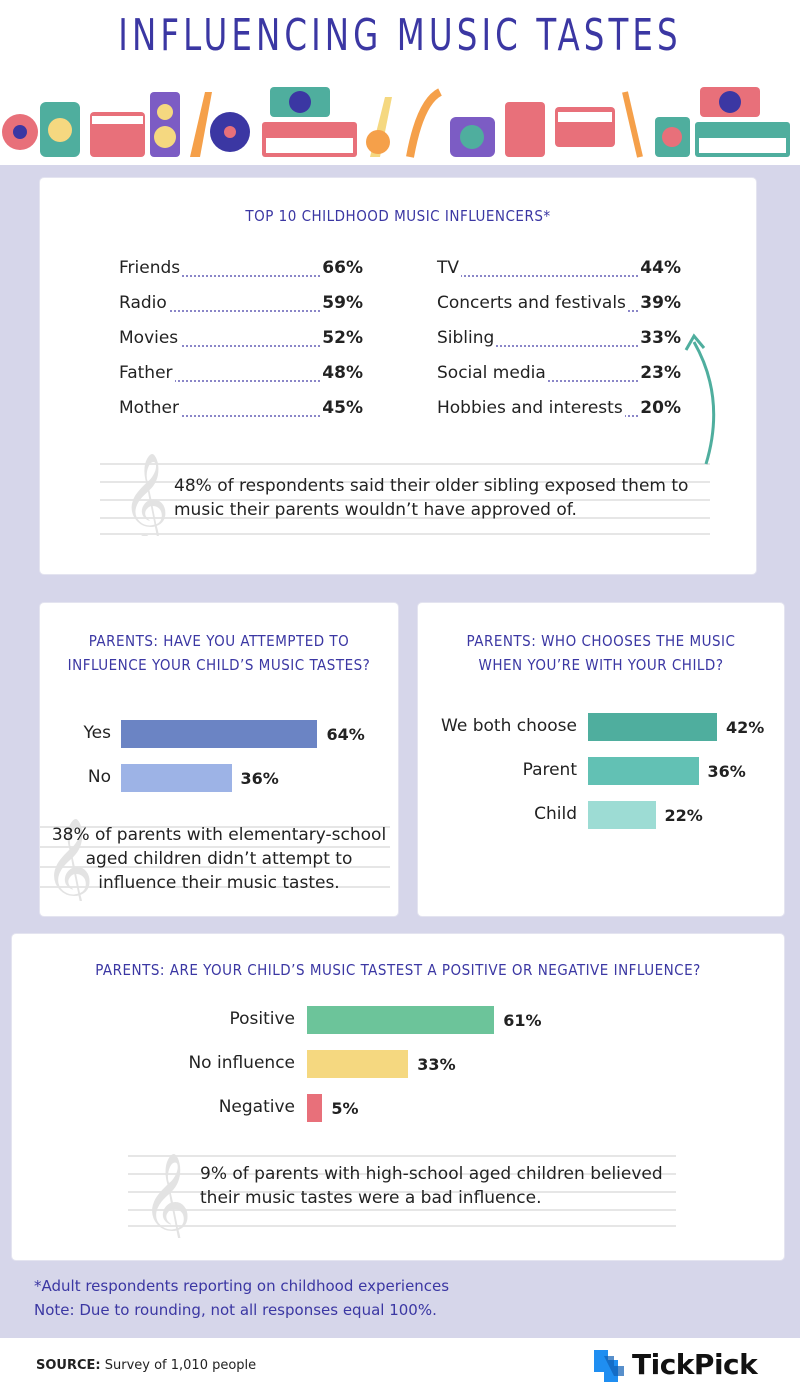 This screenshot has height=1397, width=800. What do you see at coordinates (555, 814) in the screenshot?
I see `bar-category-label: Child` at bounding box center [555, 814].